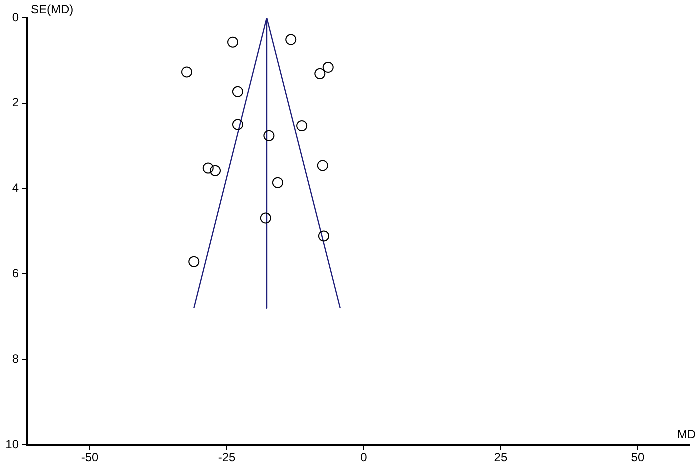  Describe the element at coordinates (364, 457) in the screenshot. I see `x-tick-label: 0` at that location.